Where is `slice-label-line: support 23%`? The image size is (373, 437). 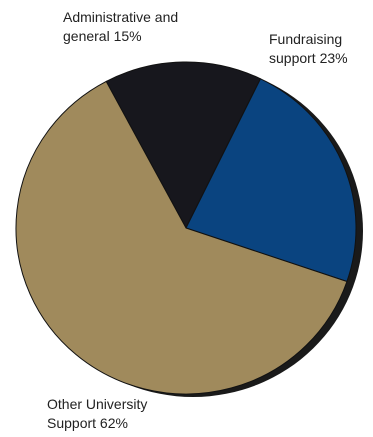 slice-label-line: support 23% is located at coordinates (308, 58).